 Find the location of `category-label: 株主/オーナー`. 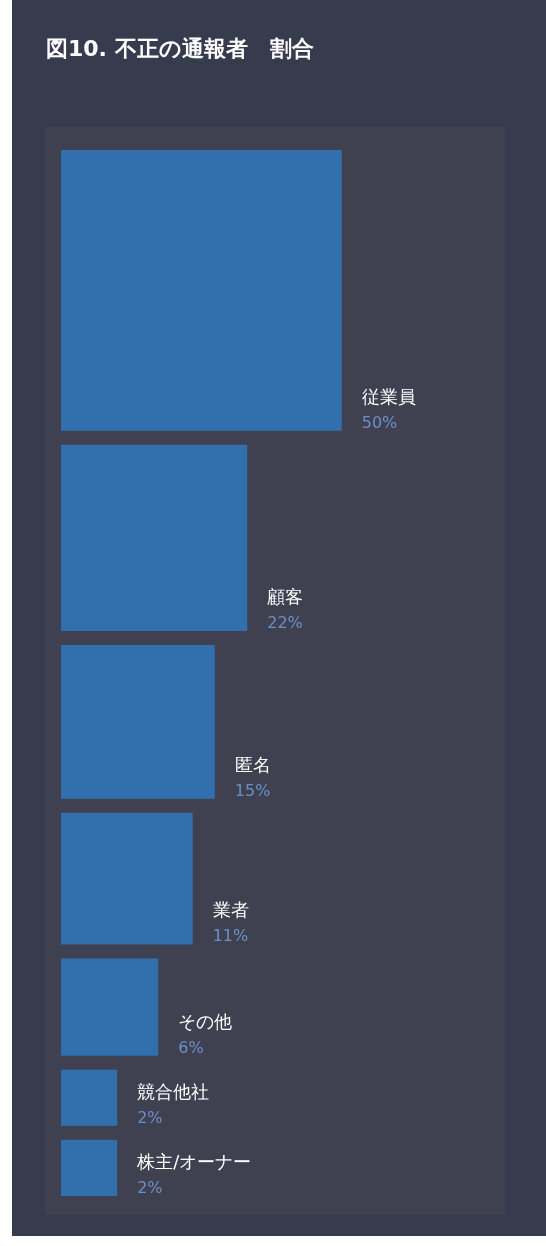

category-label: 株主/オーナー is located at coordinates (194, 1161).